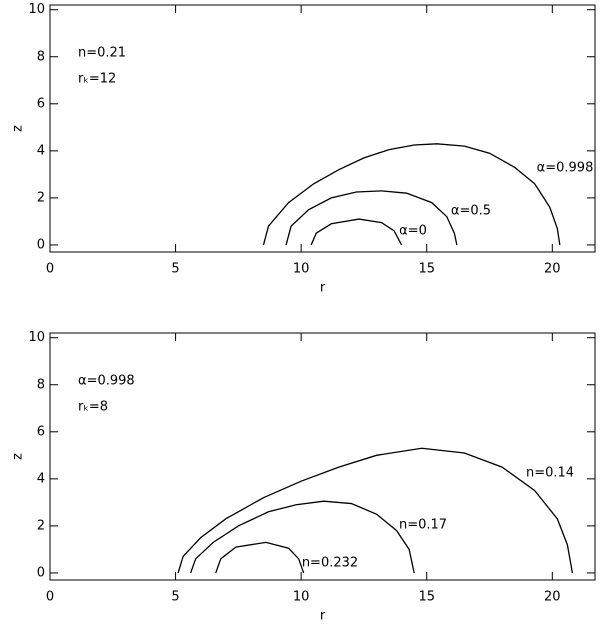  I want to click on curve-label: n=0.232, so click(330, 563).